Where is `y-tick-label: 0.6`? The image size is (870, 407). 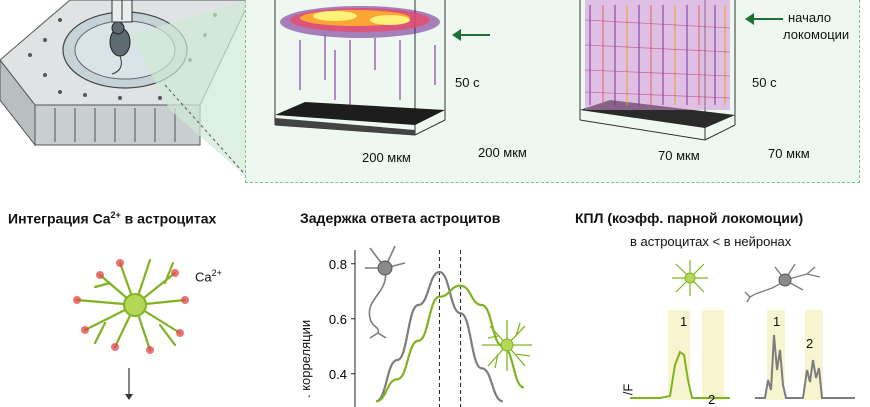 y-tick-label: 0.6 is located at coordinates (338, 319).